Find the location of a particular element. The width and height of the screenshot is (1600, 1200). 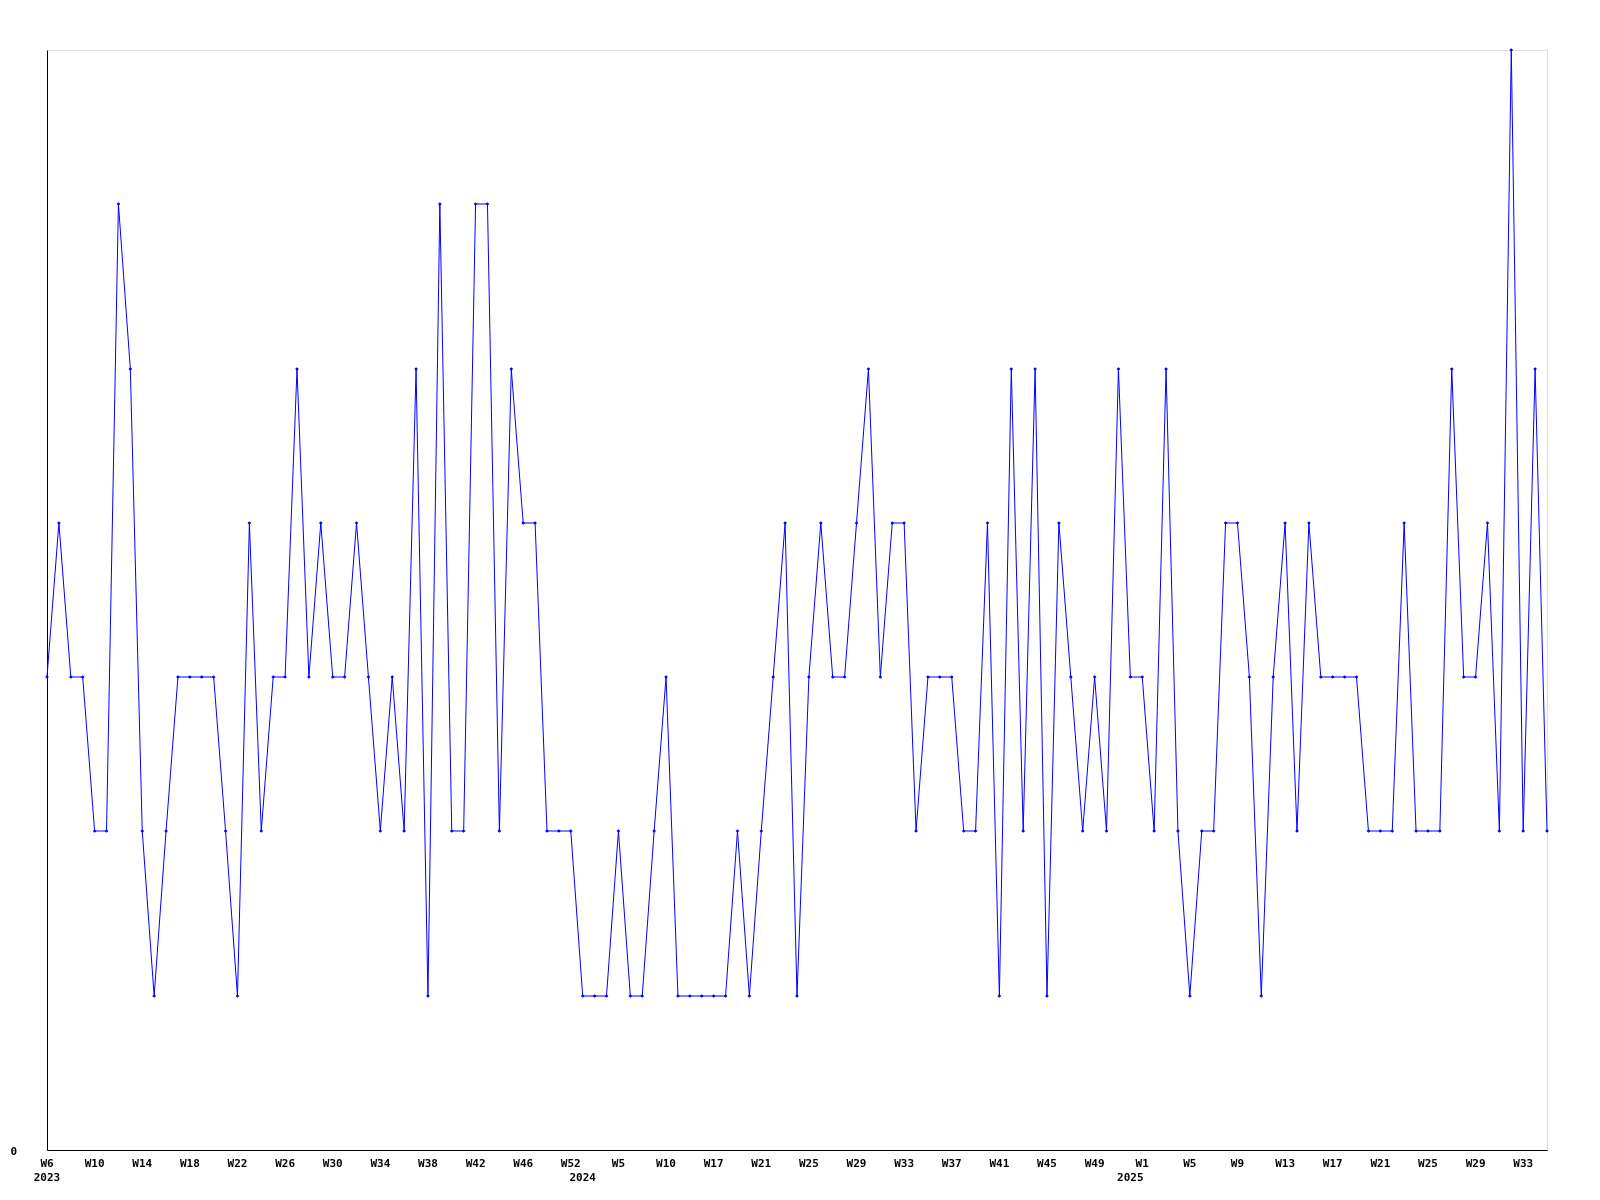

x-tick-label: W41 is located at coordinates (999, 1163).